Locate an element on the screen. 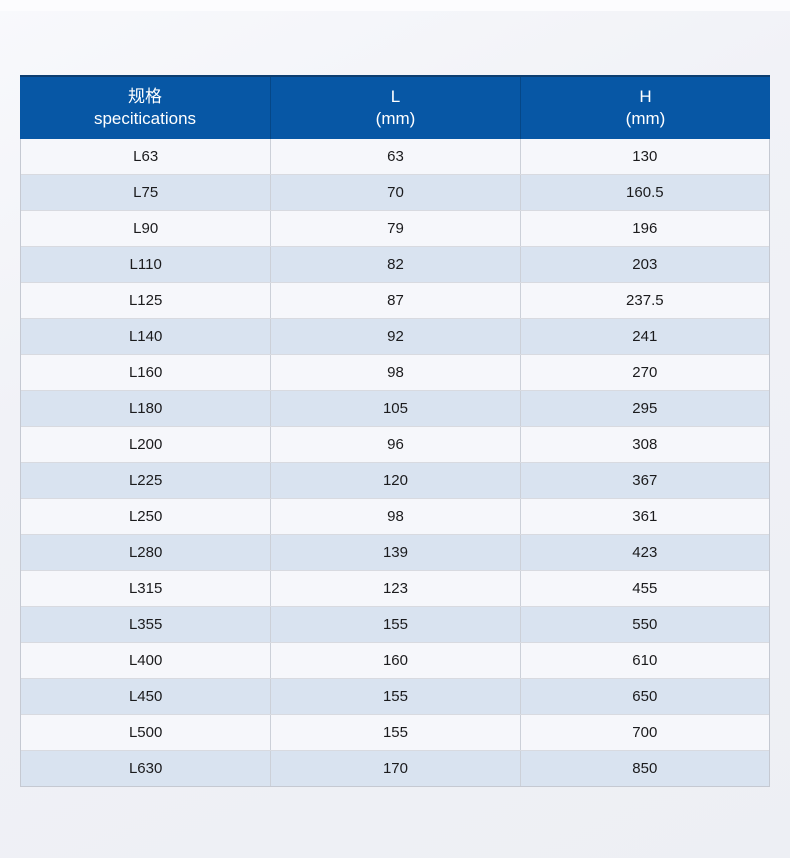 This screenshot has width=790, height=858. header-h-label: H is located at coordinates (645, 96).